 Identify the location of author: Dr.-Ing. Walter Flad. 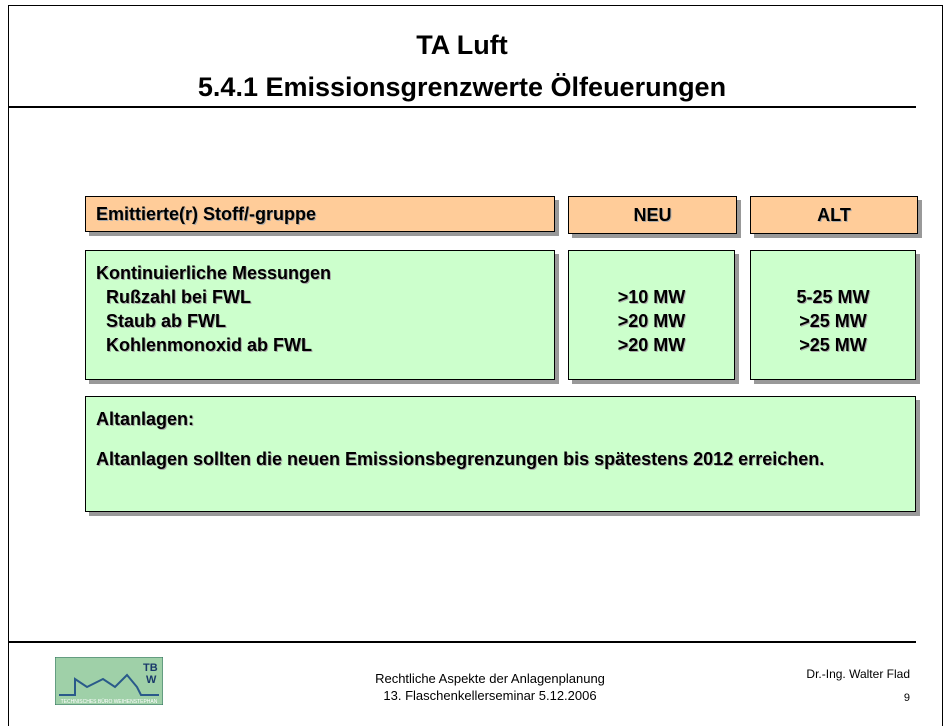
(858, 674).